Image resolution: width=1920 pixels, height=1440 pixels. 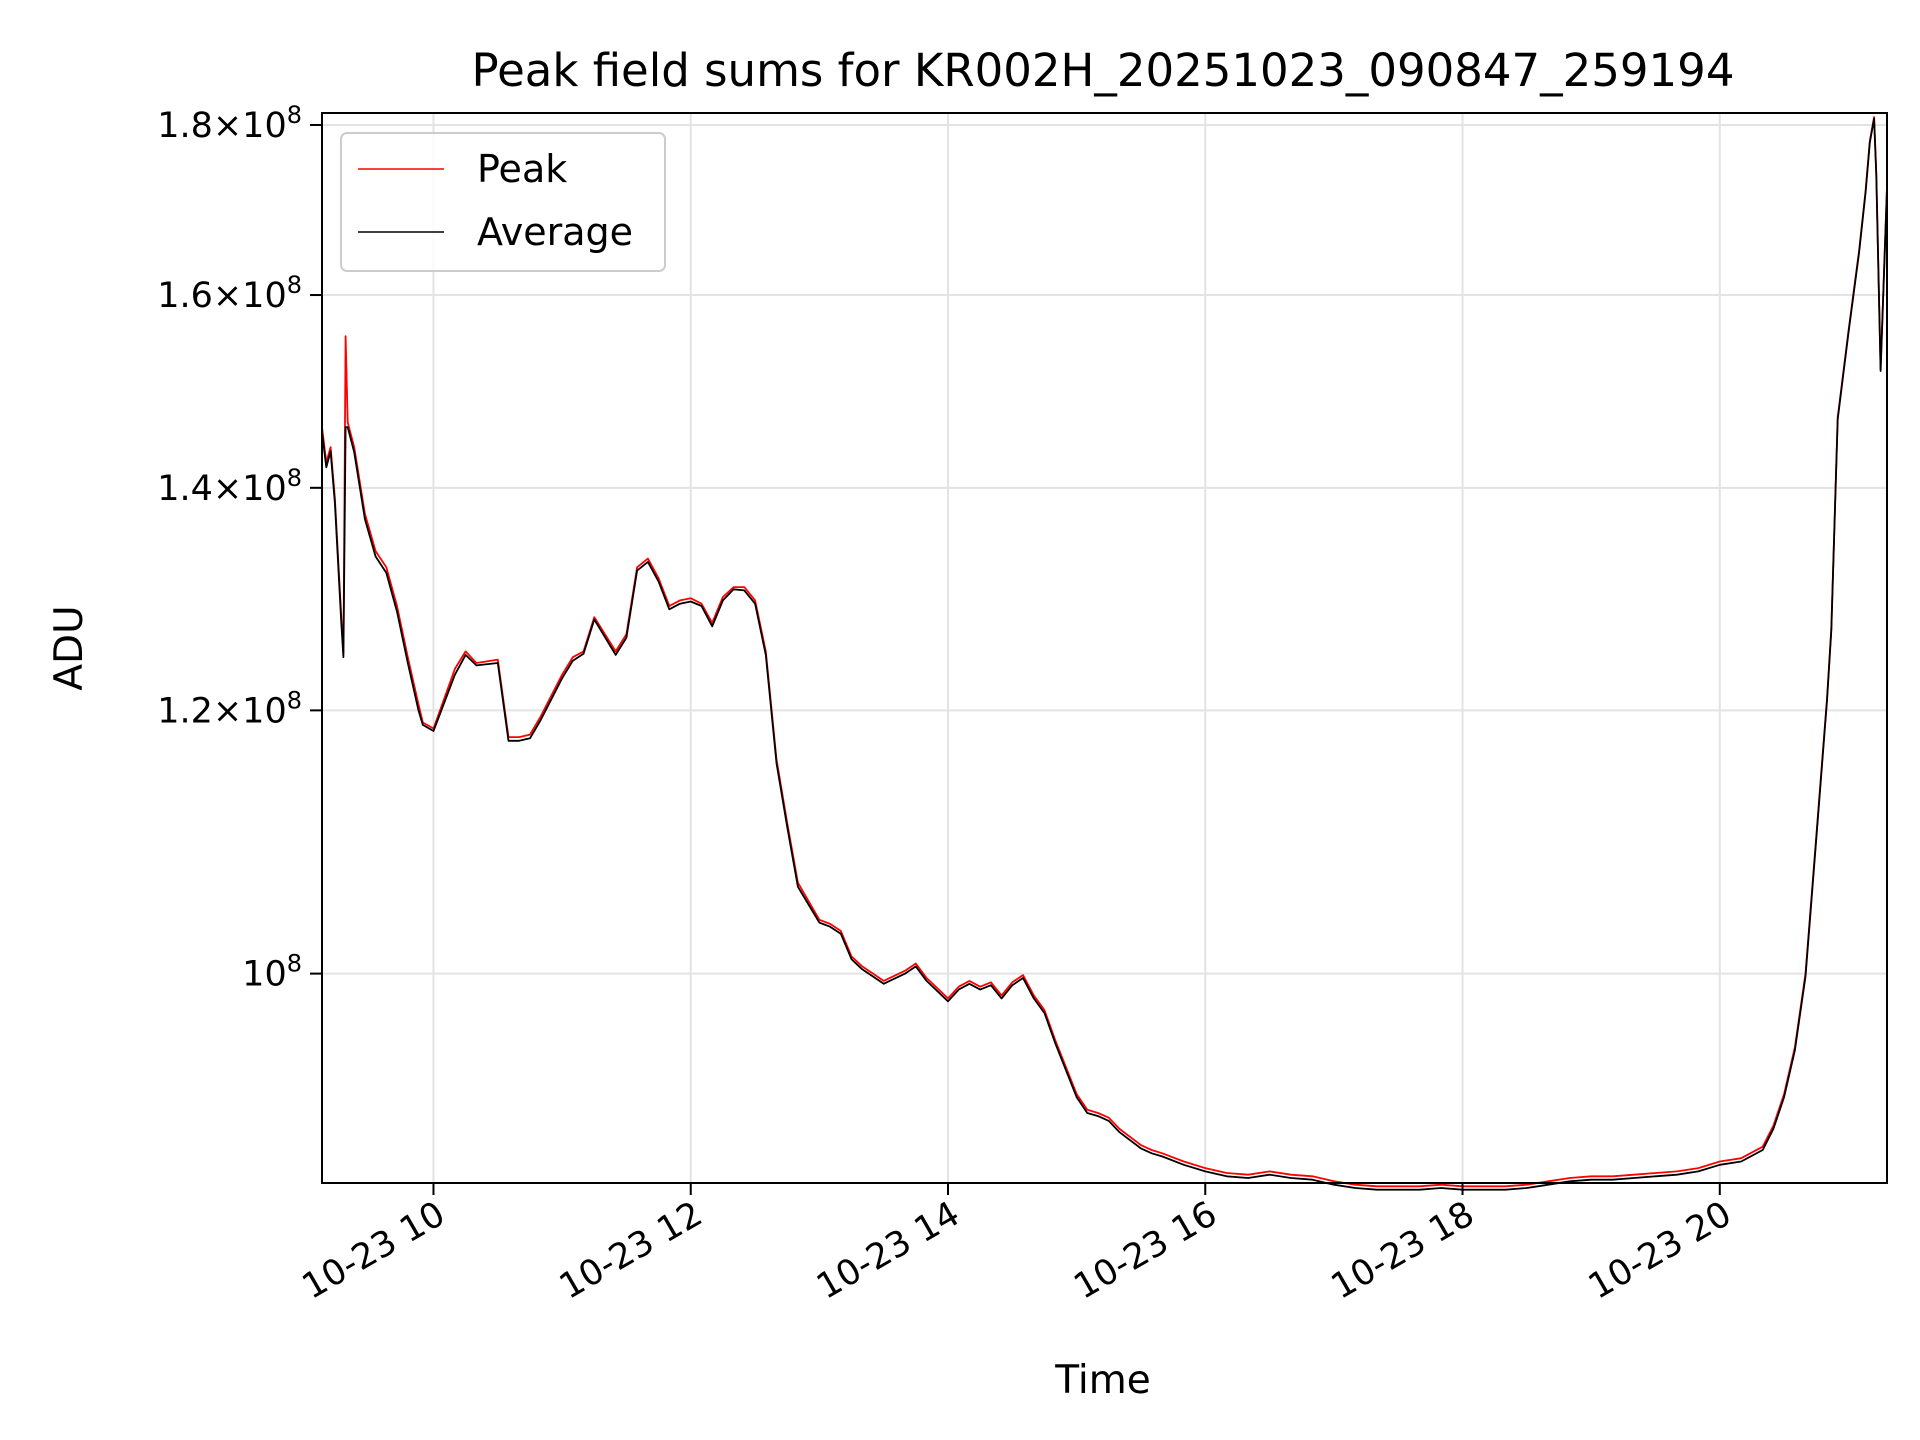 I want to click on legend-label-average: Average, so click(x=555, y=232).